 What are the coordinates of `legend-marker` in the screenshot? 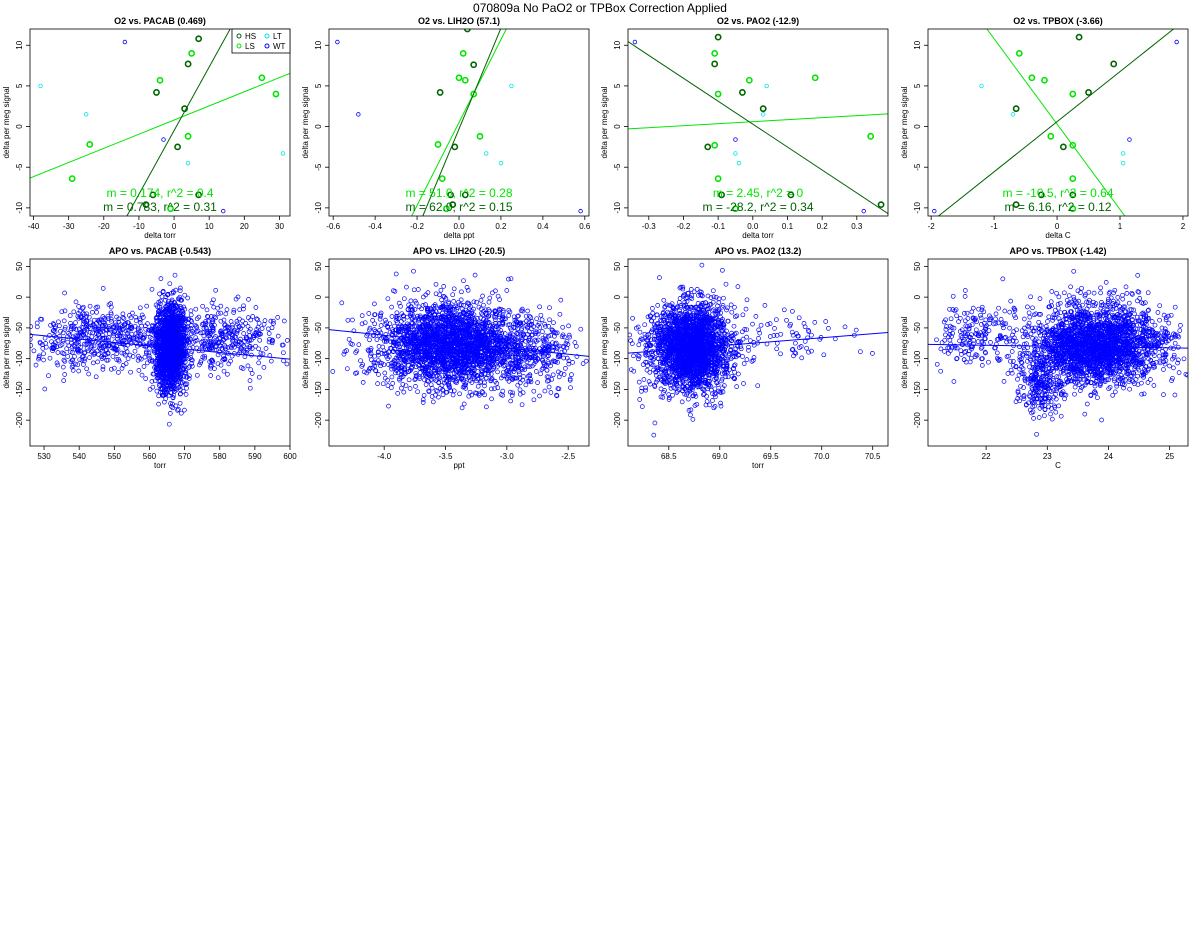 It's located at (267, 46).